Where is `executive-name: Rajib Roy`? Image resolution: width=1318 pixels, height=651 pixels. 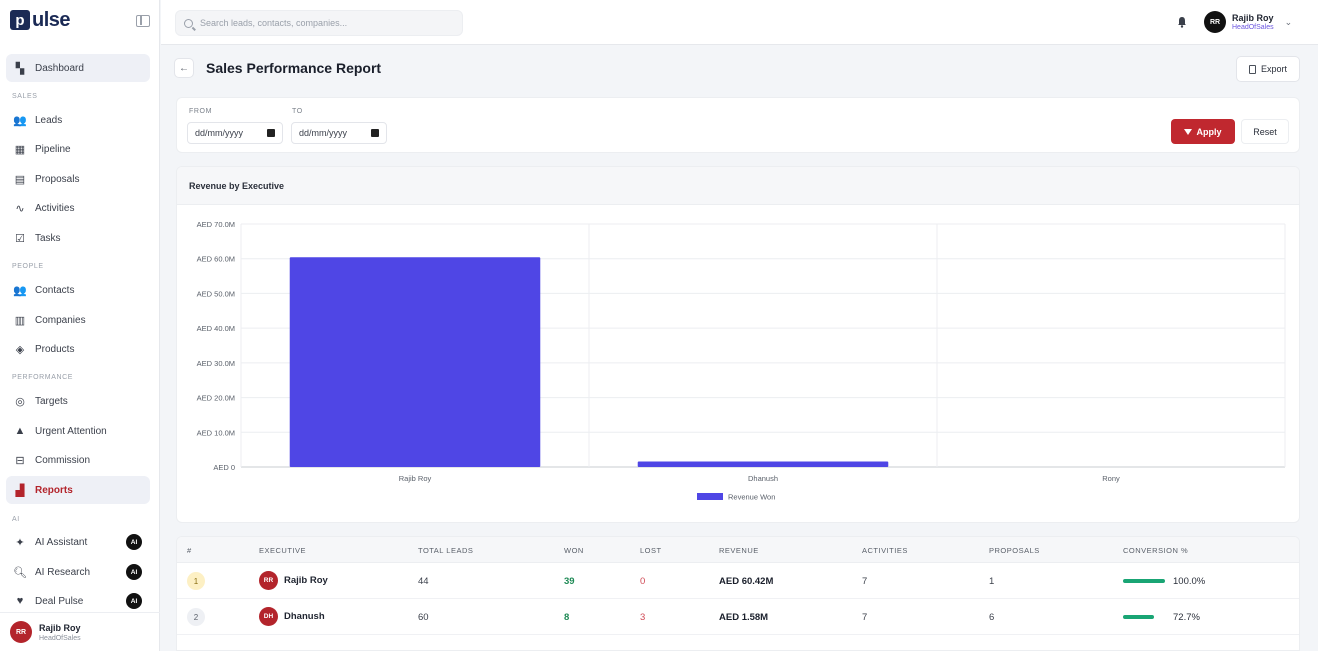
executive-name: Rajib Roy is located at coordinates (306, 580).